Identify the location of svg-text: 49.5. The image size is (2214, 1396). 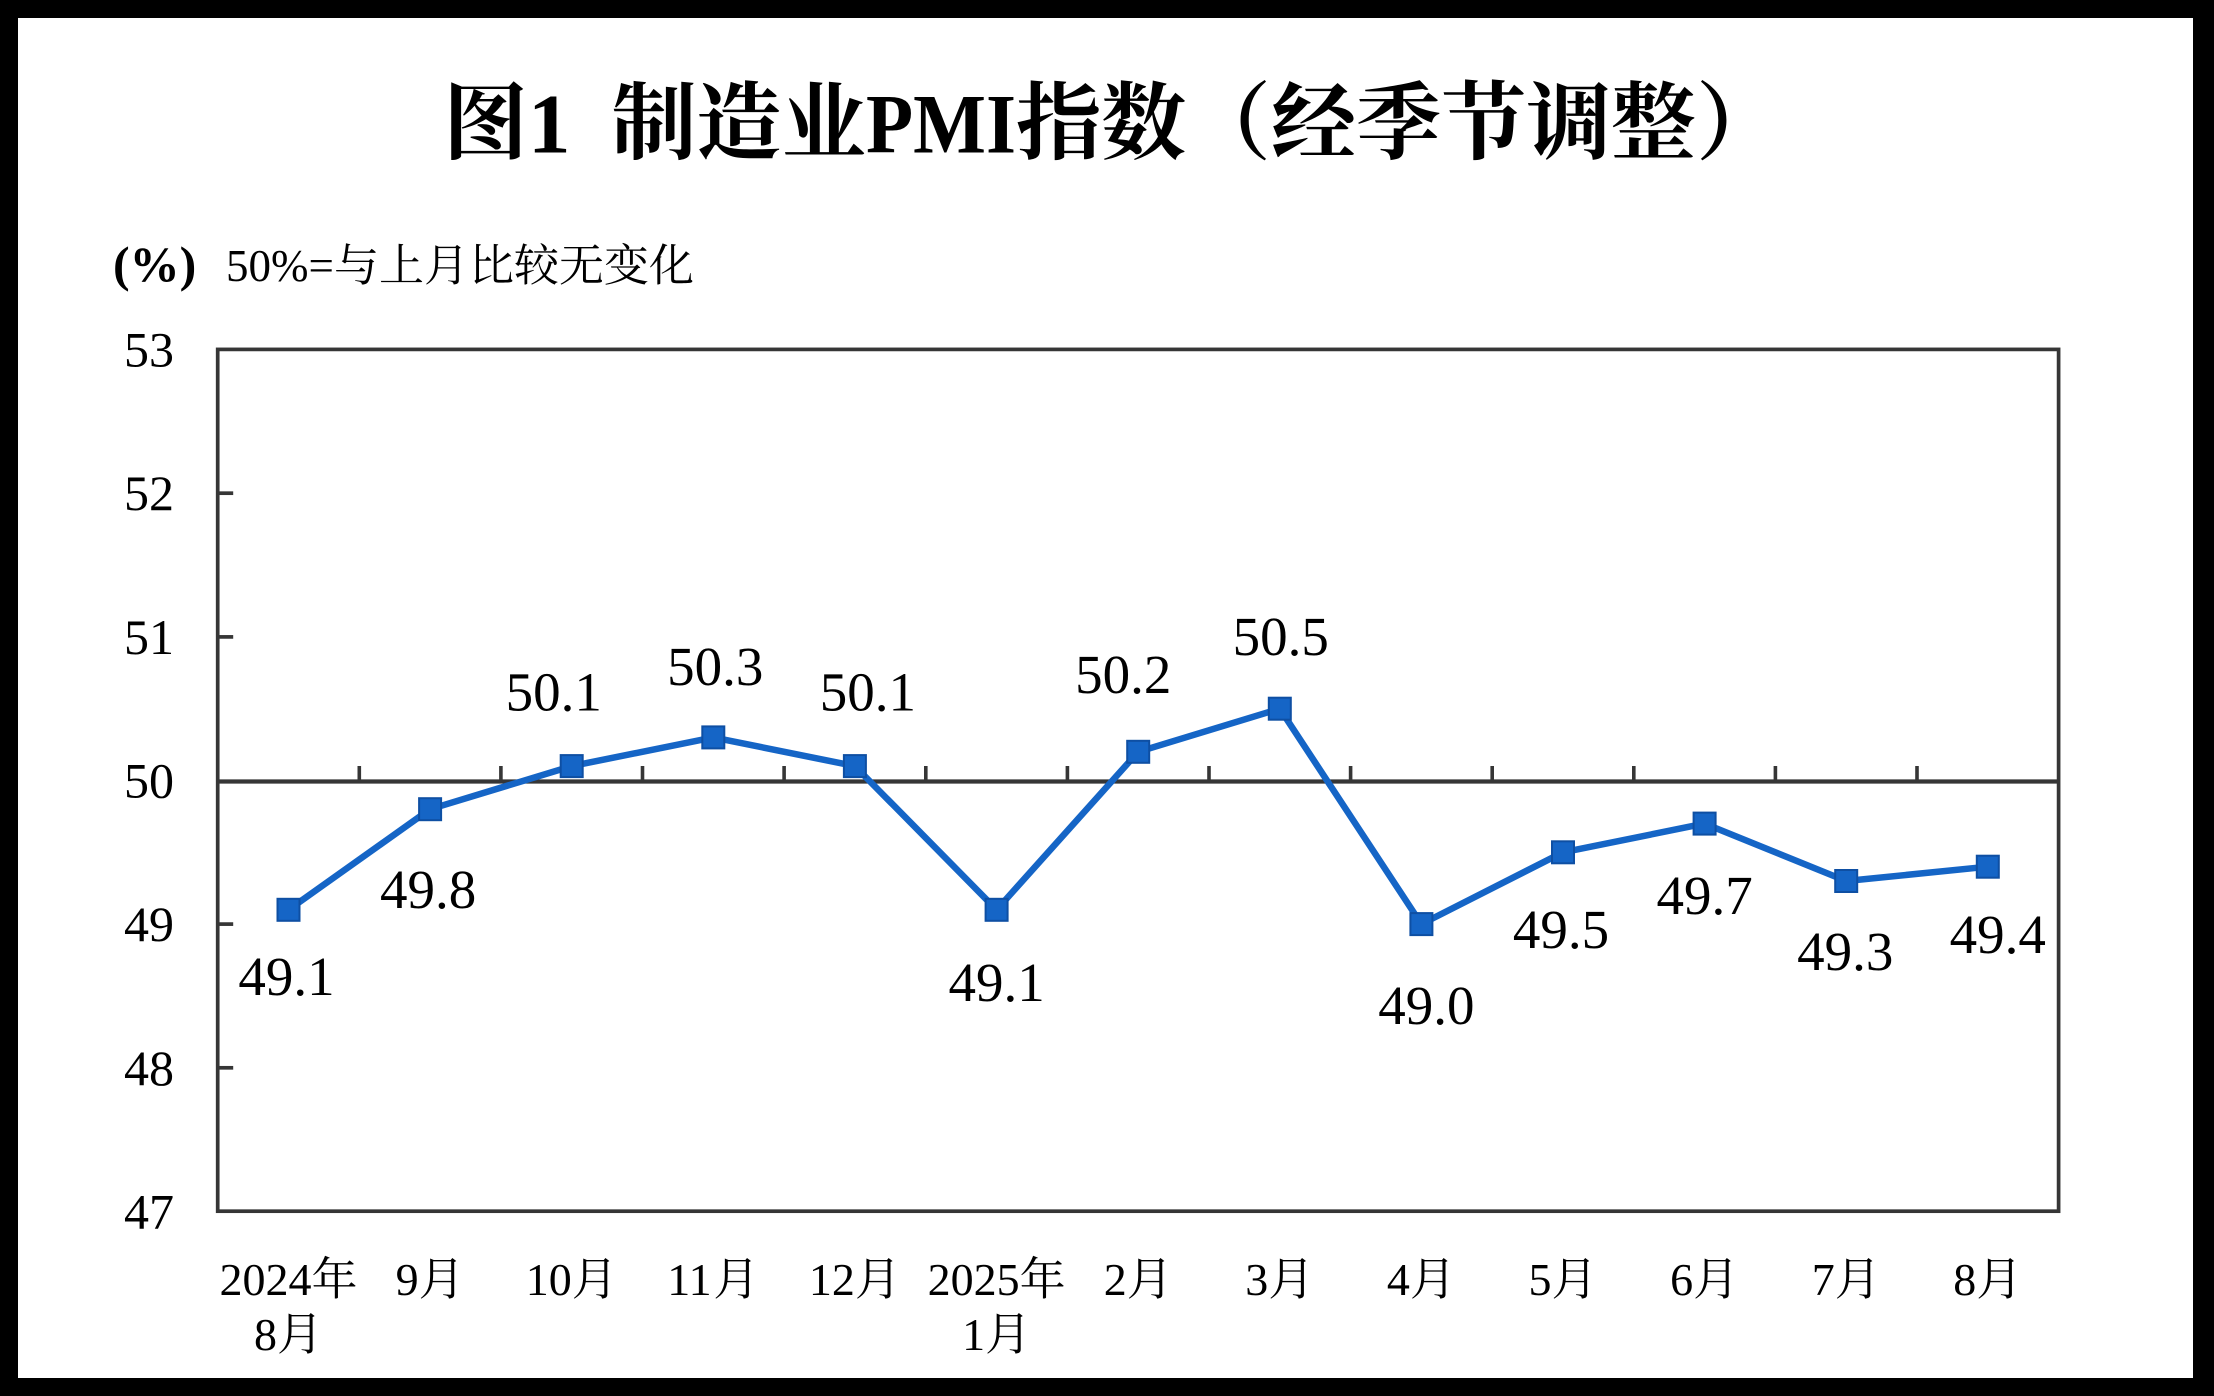
(1561, 929).